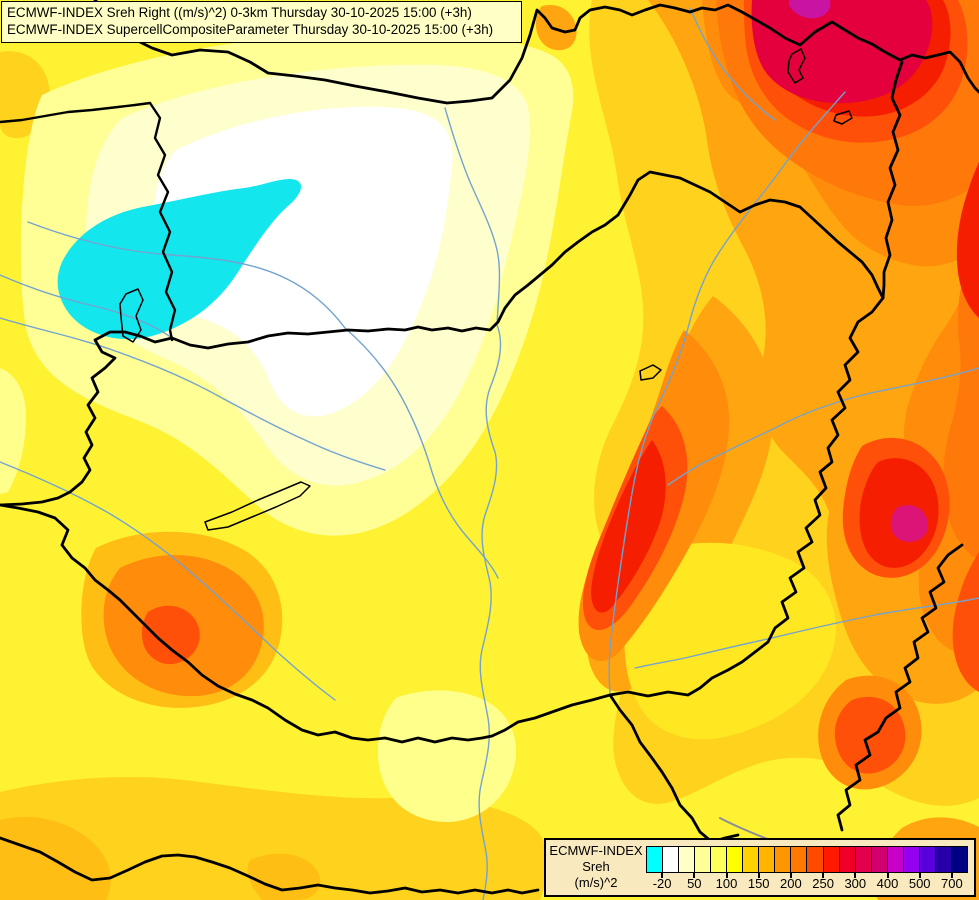  What do you see at coordinates (806, 633) in the screenshot?
I see `river-maros` at bounding box center [806, 633].